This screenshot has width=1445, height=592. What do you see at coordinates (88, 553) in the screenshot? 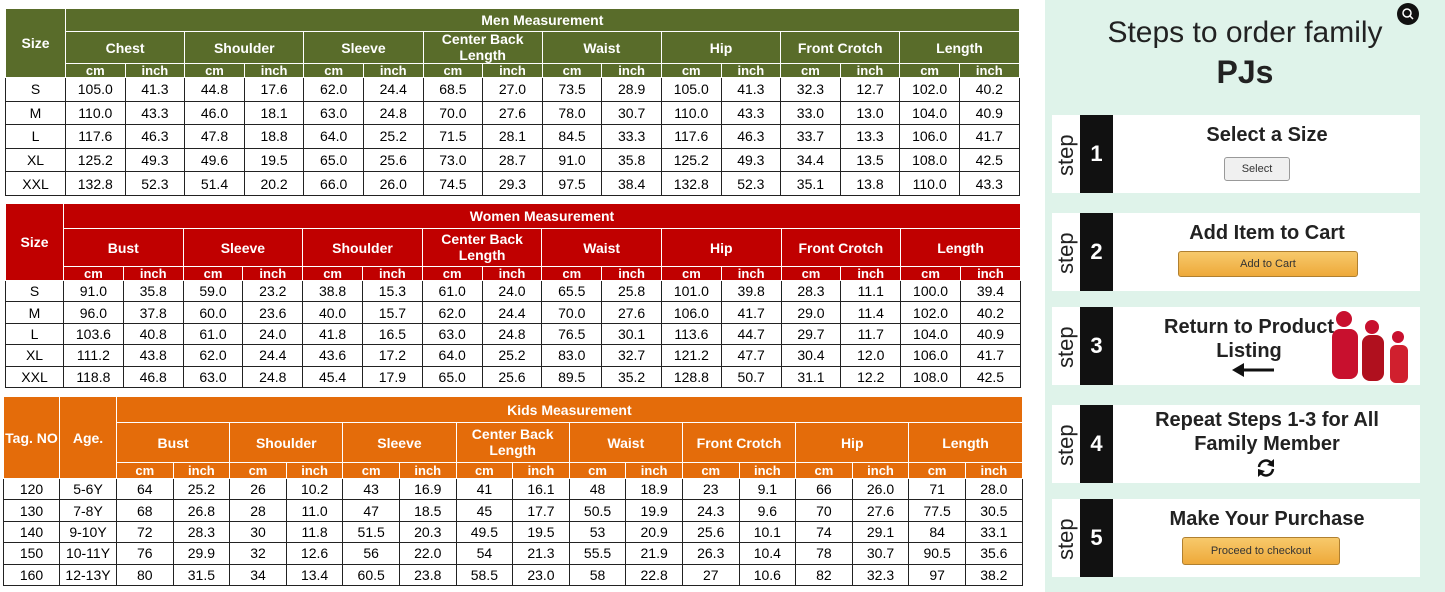
I see `cell: 10-11Y` at bounding box center [88, 553].